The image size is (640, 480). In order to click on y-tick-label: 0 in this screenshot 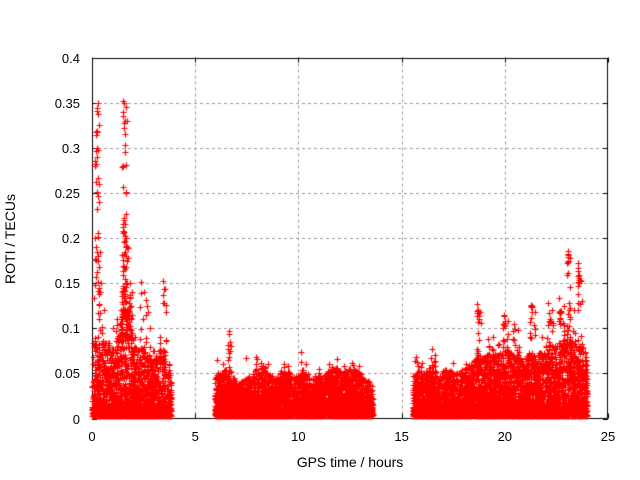, I will do `click(76, 419)`.